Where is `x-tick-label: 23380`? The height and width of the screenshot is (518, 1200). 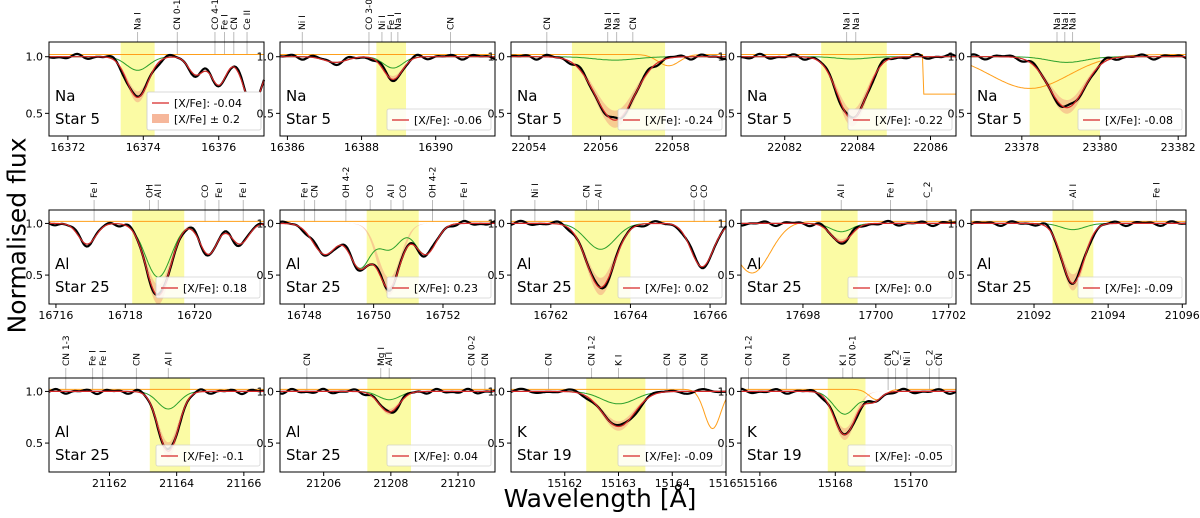 x-tick-label: 23380 is located at coordinates (1100, 147).